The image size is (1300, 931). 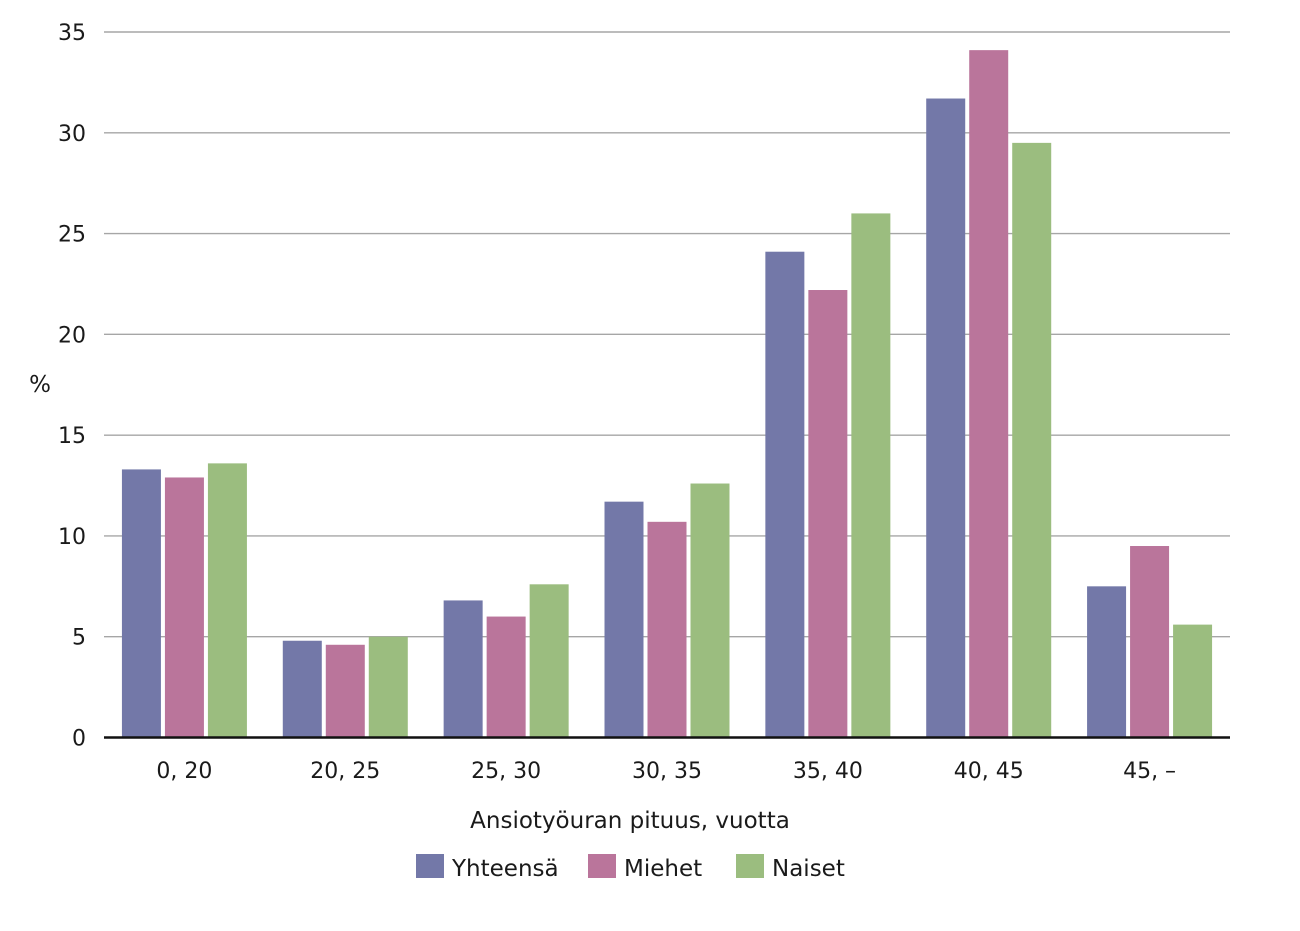 What do you see at coordinates (40, 385) in the screenshot?
I see `y-axis-label: %` at bounding box center [40, 385].